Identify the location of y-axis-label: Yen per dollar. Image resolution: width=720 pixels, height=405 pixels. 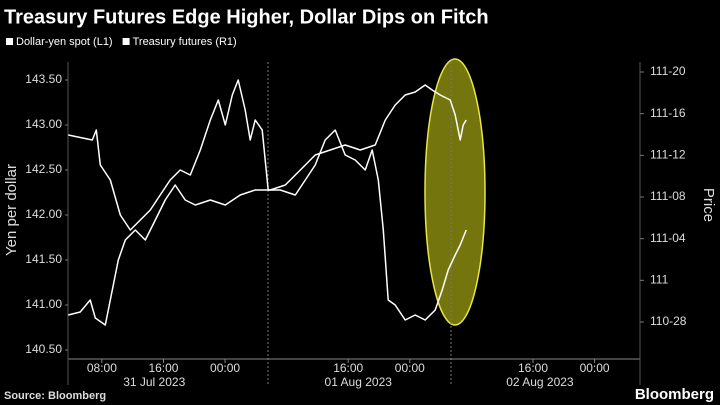
(11, 210).